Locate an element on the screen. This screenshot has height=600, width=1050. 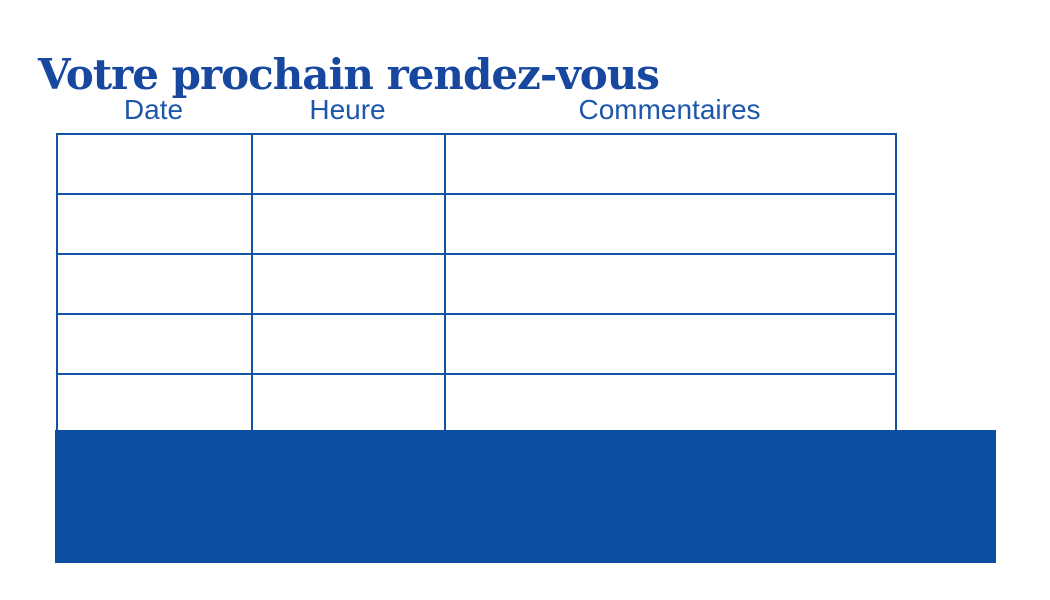
table-header-row: Date Heure Commentaires is located at coordinates (475, 110).